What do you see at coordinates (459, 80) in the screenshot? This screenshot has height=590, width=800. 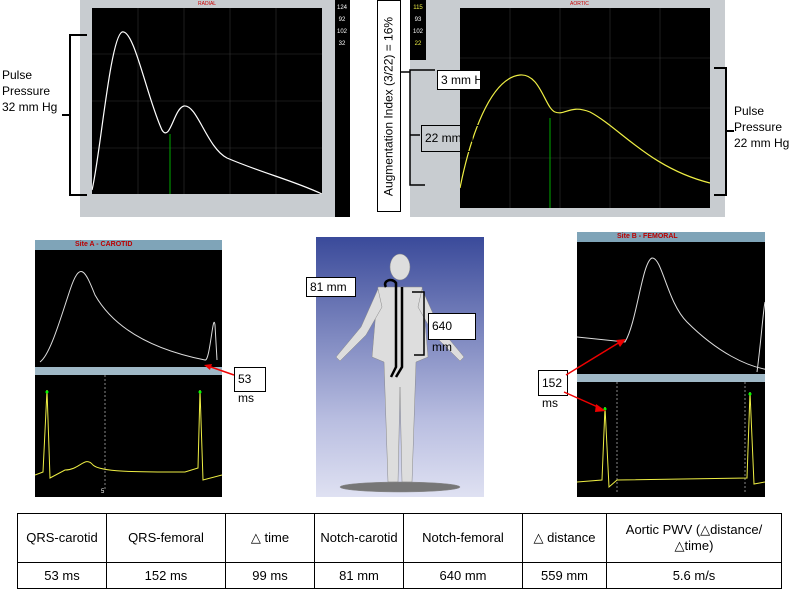 I see `aug-pressure: 3 mm Hg` at bounding box center [459, 80].